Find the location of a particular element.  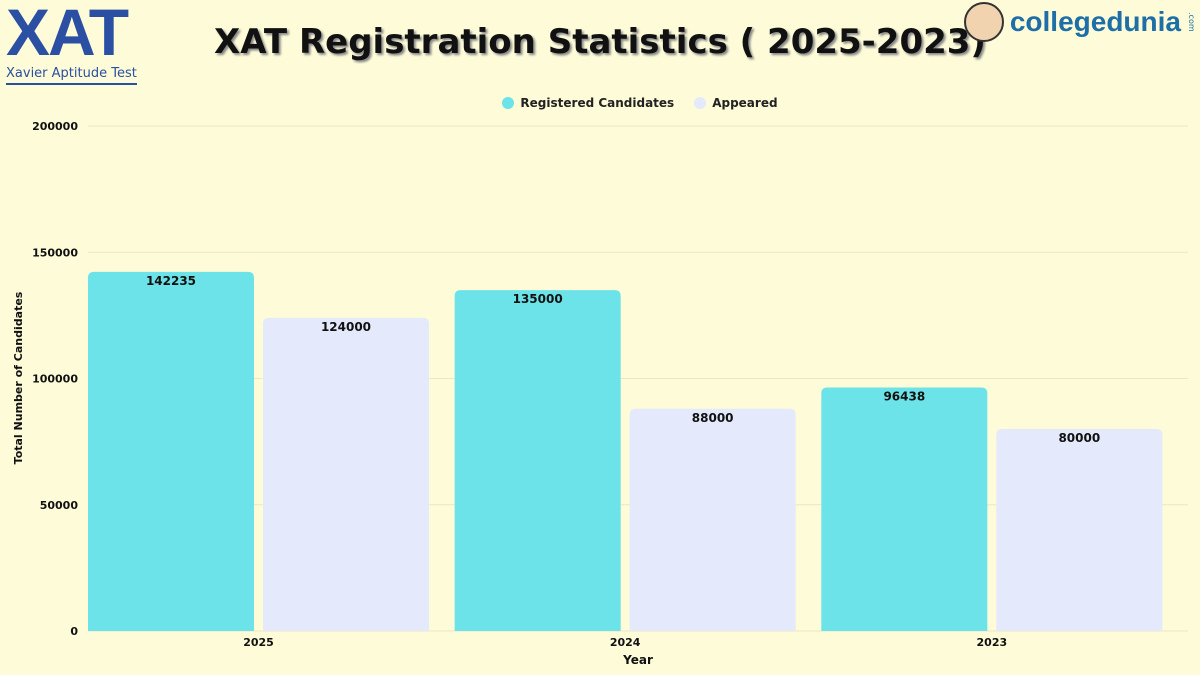

bar-2025-registered is located at coordinates (171, 451).